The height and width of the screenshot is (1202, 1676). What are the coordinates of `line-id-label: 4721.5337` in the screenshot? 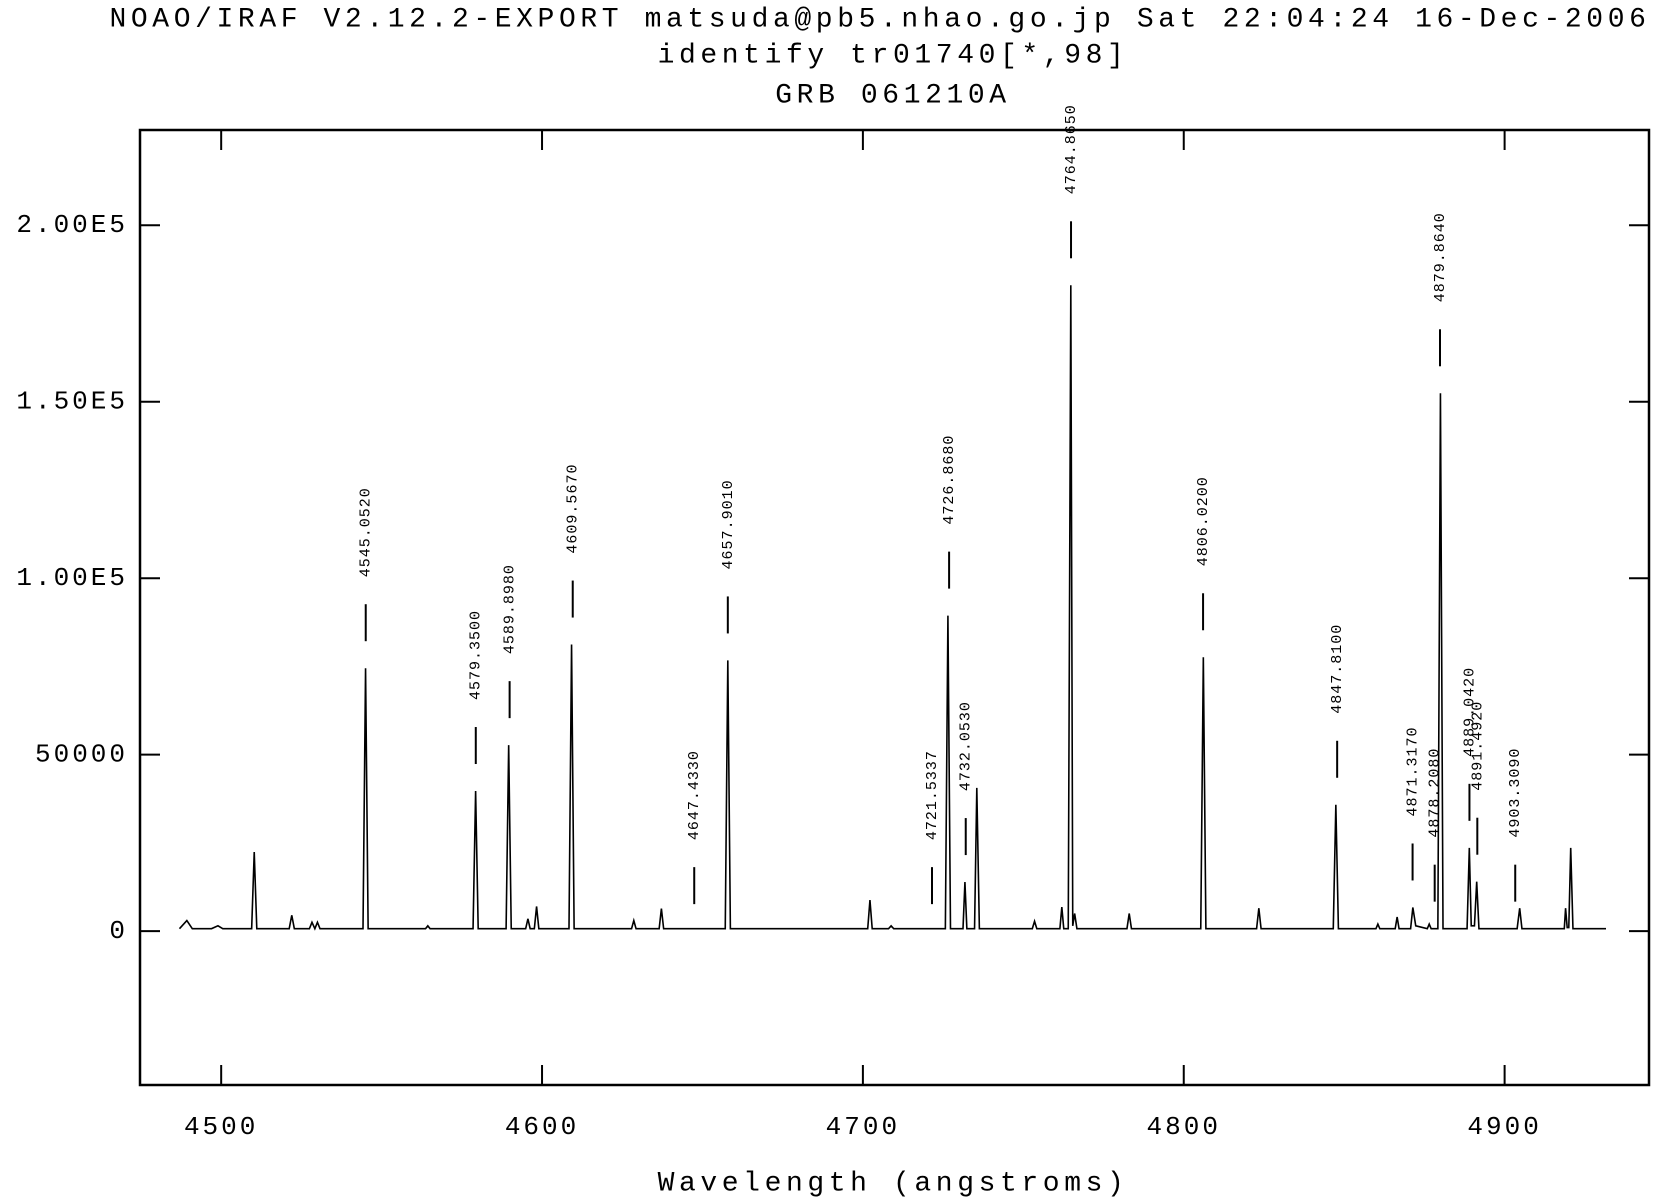 It's located at (932, 795).